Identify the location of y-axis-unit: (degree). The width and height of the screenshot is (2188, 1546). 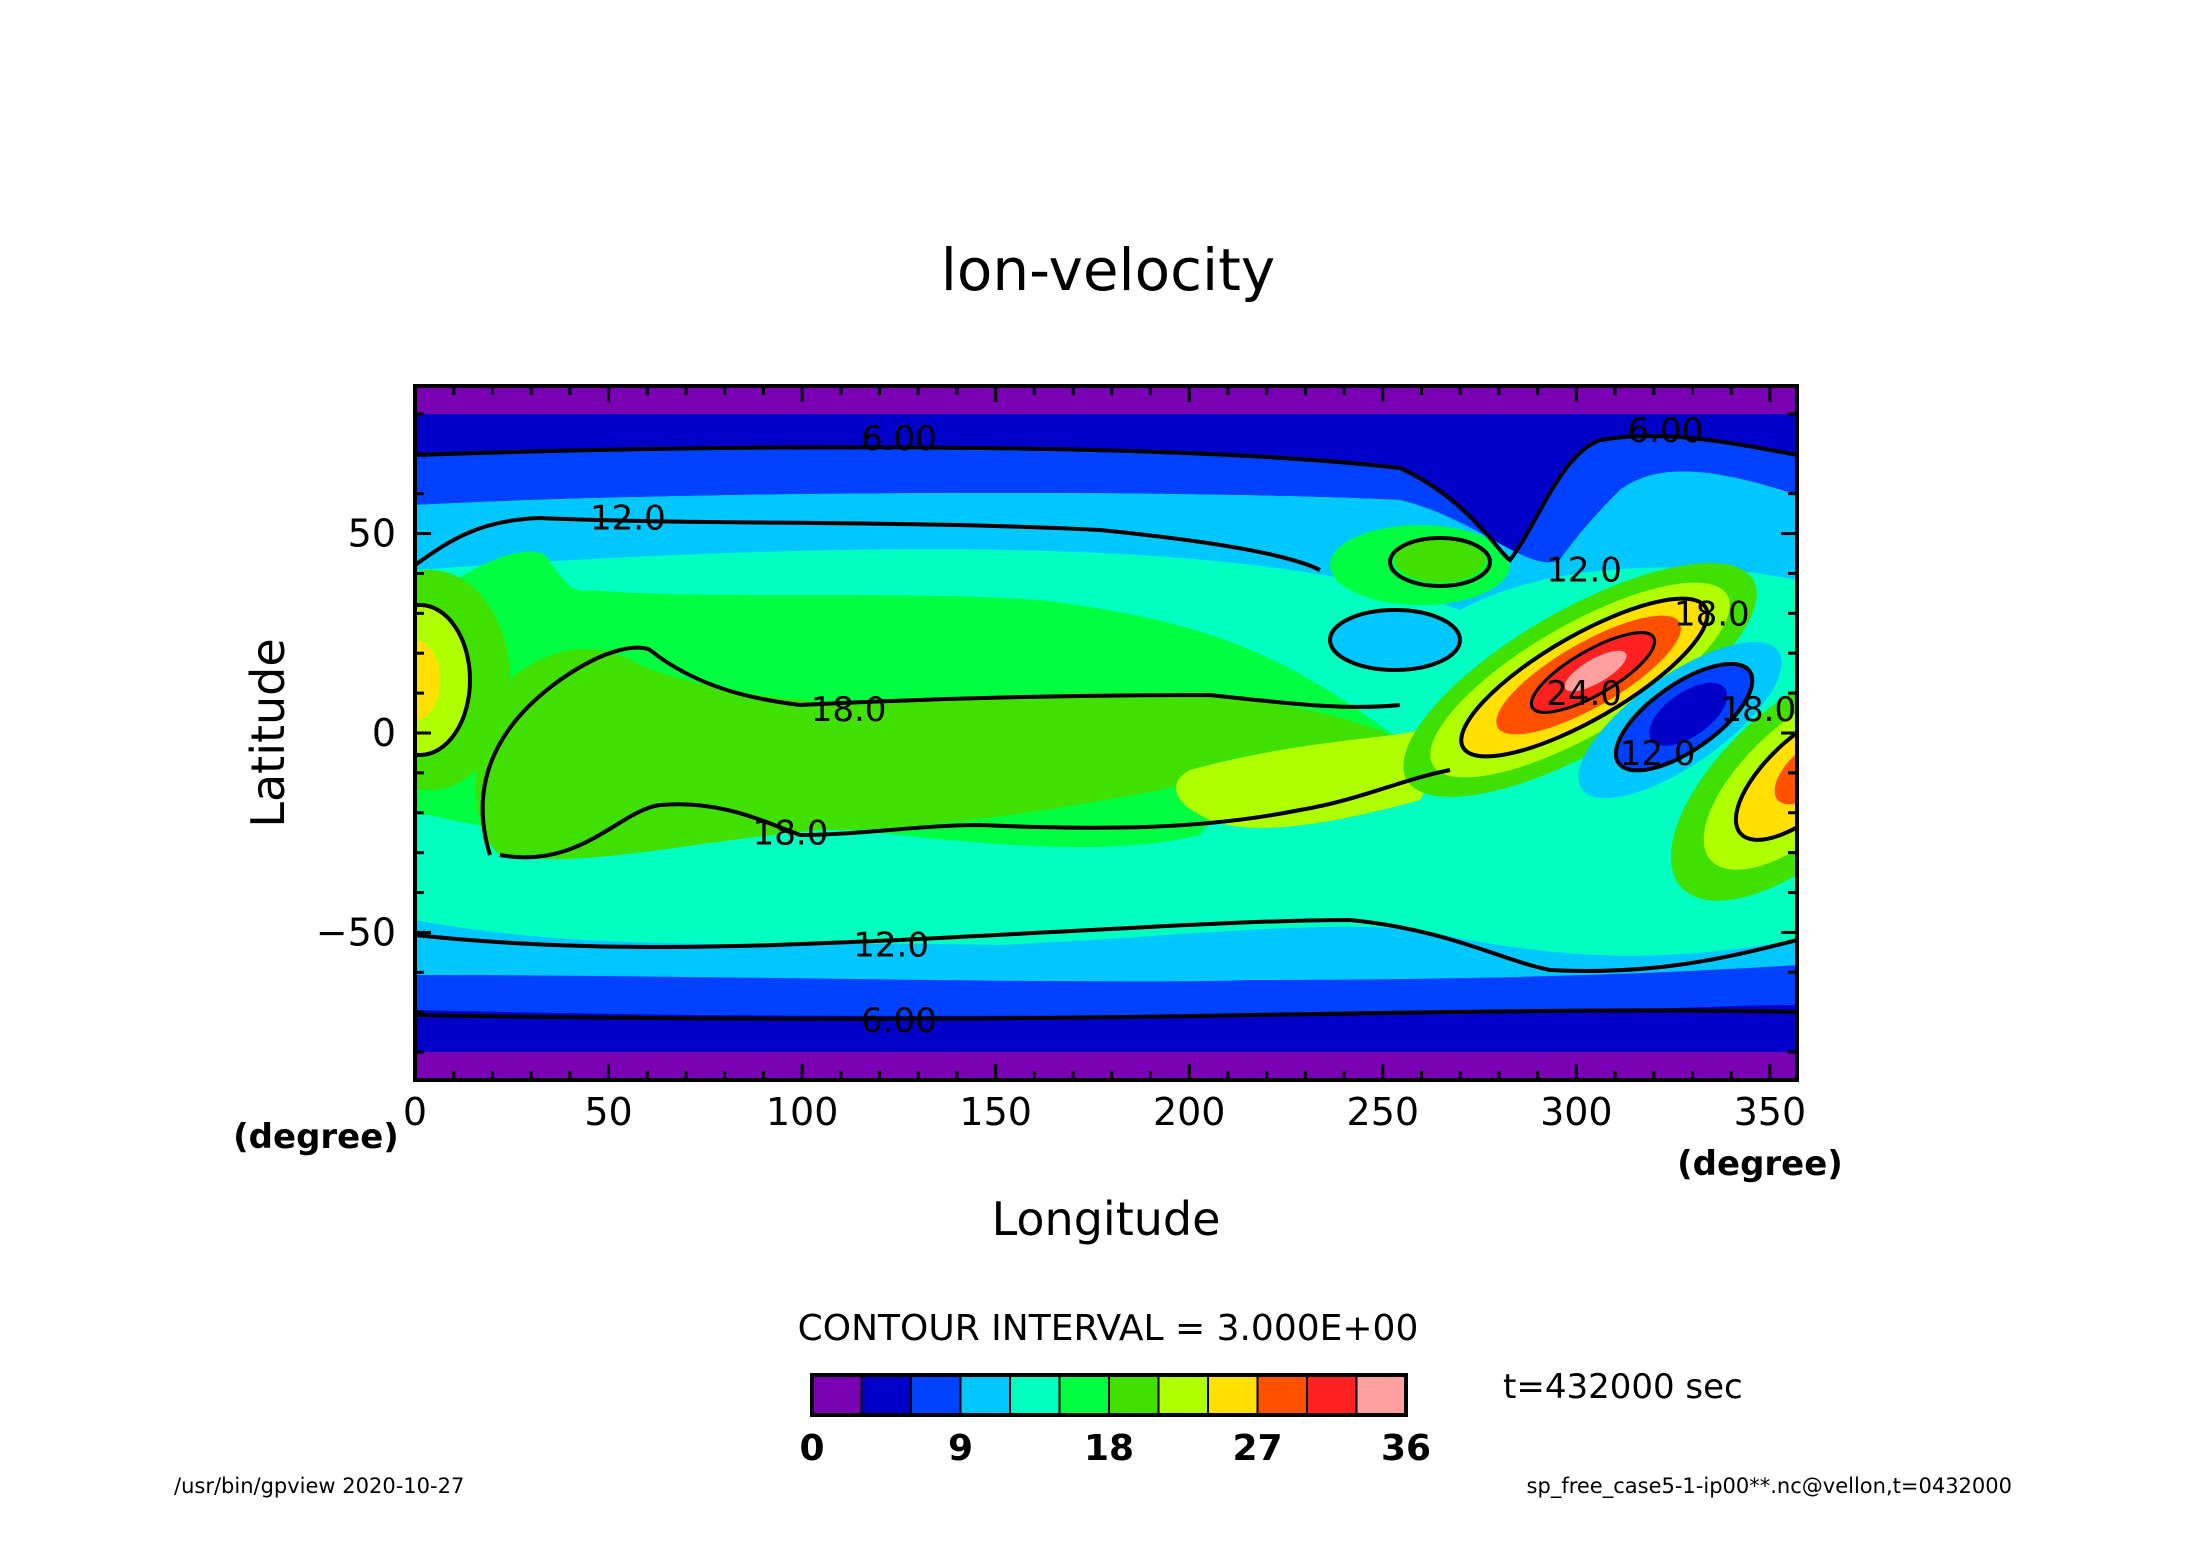
(316, 1137).